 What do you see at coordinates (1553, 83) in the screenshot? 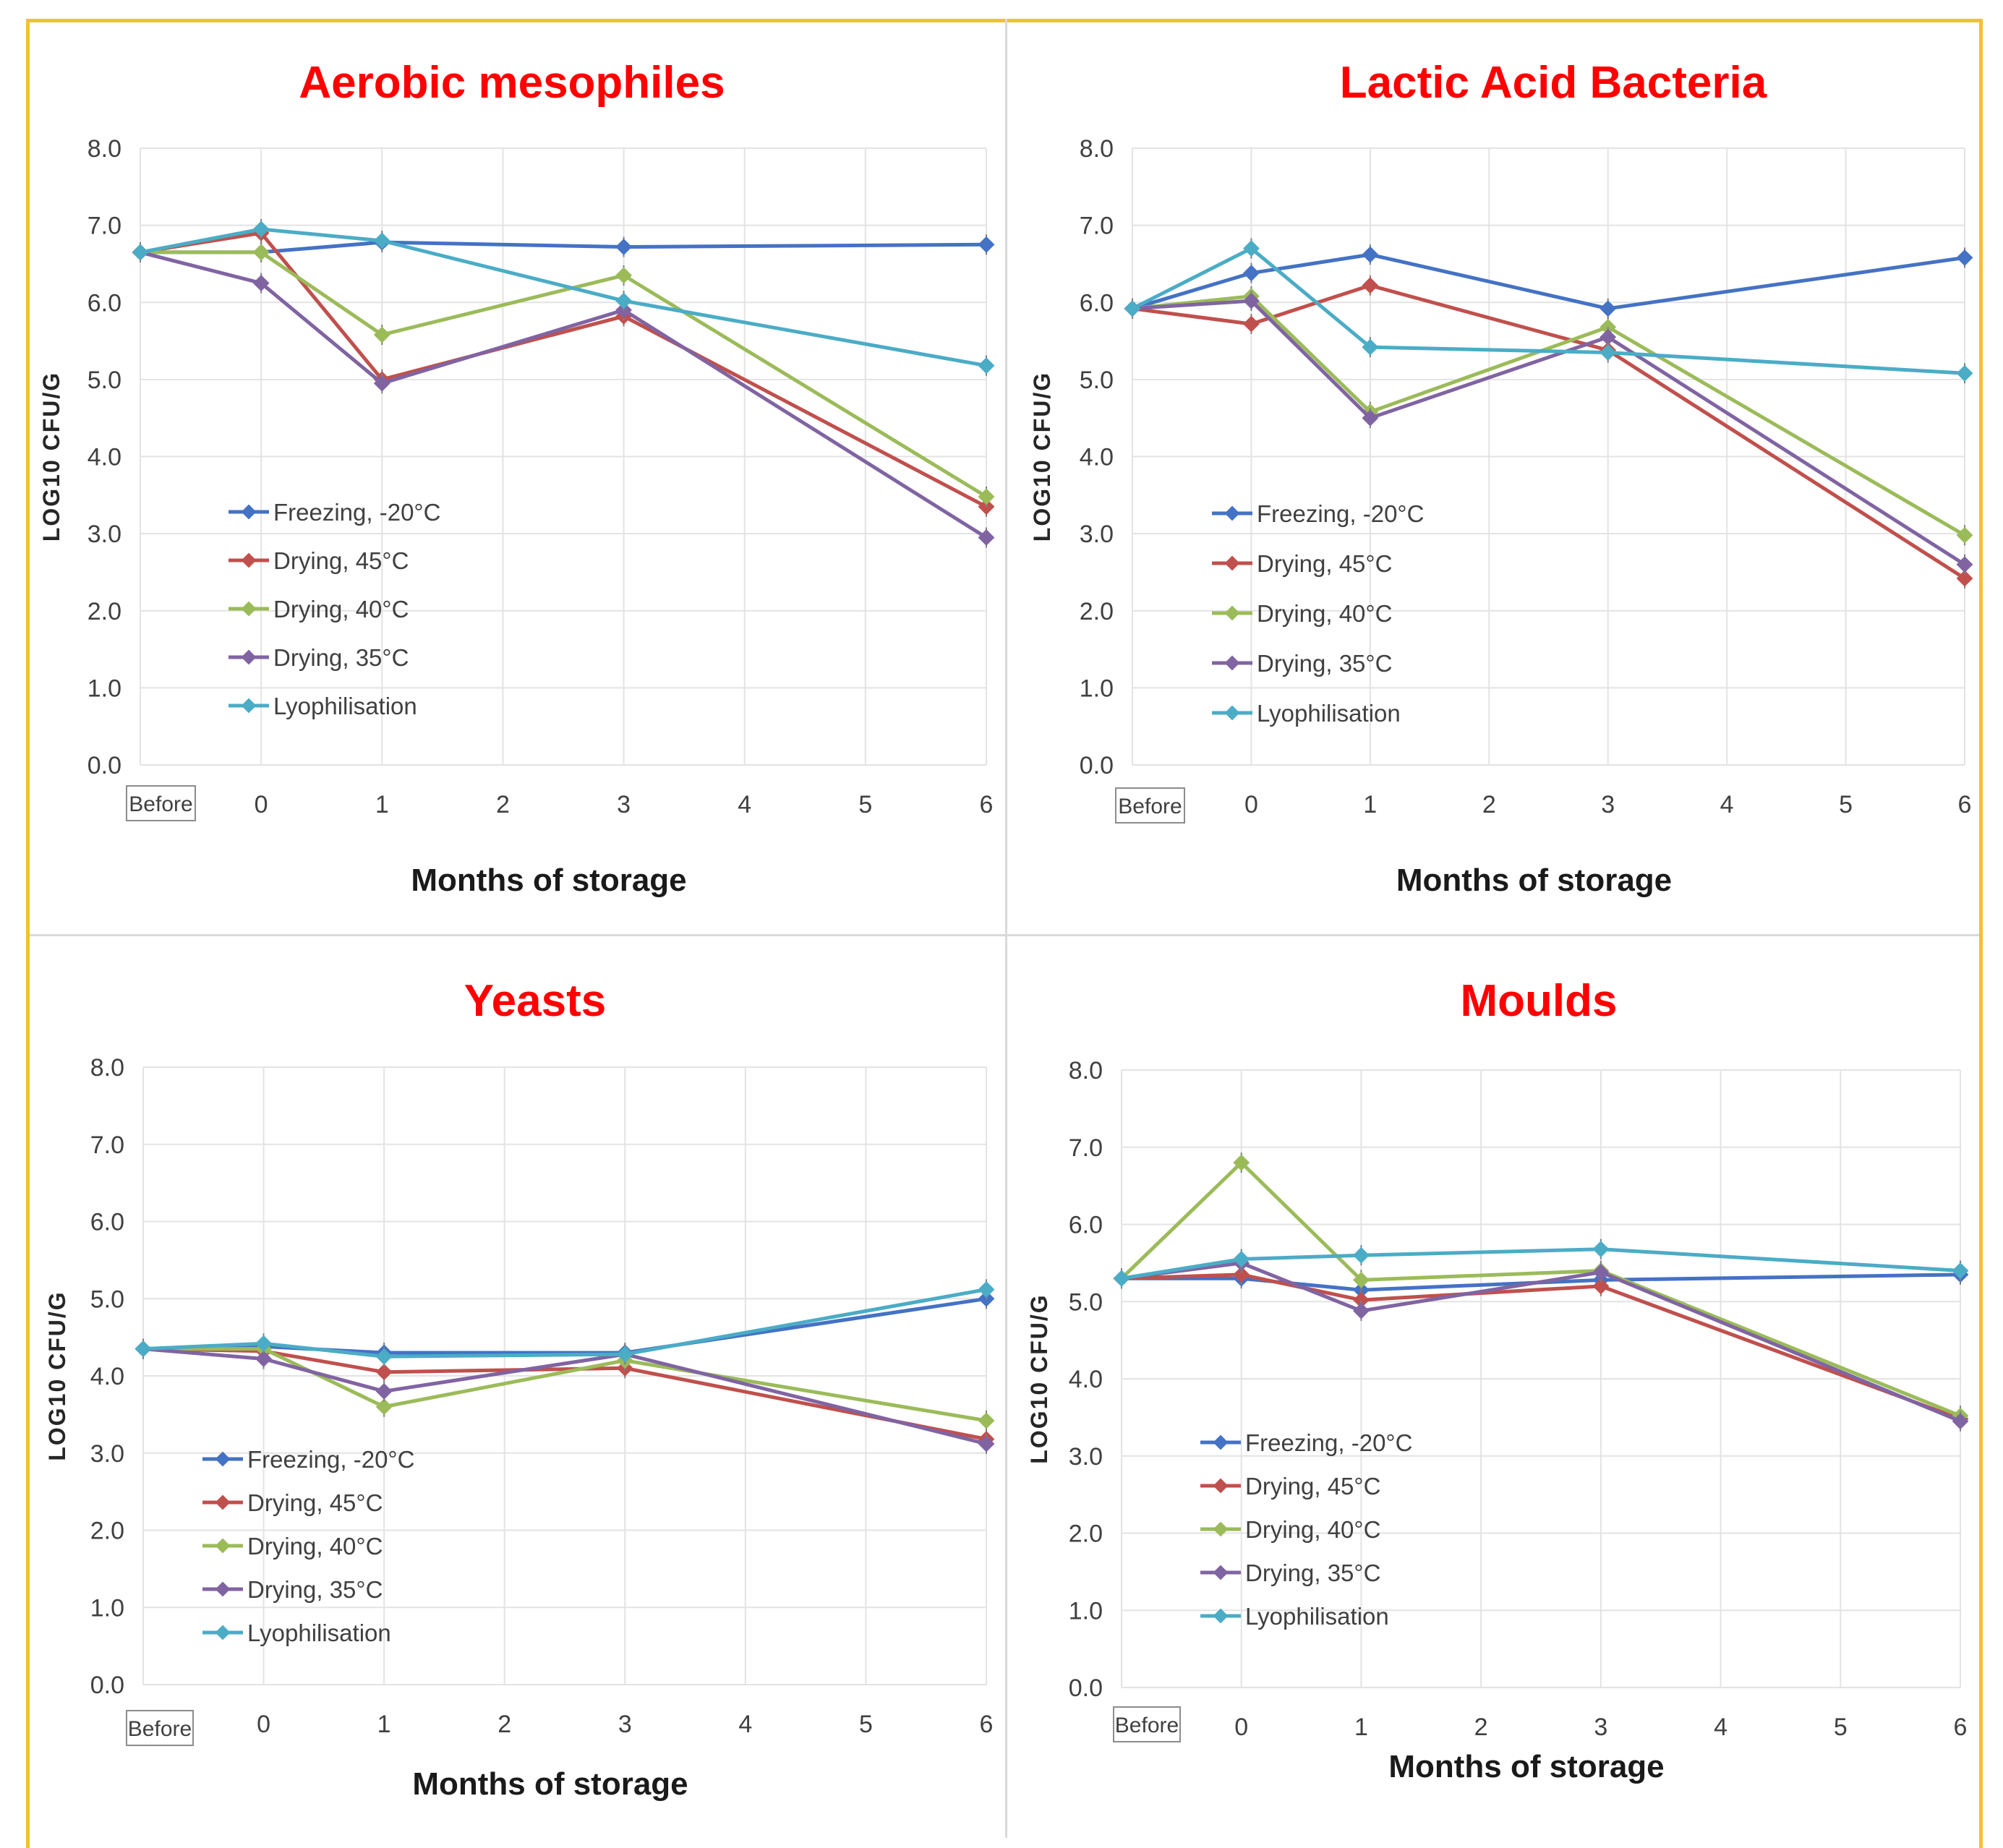
I see `chart-title: Lactic Acid Bacteria` at bounding box center [1553, 83].